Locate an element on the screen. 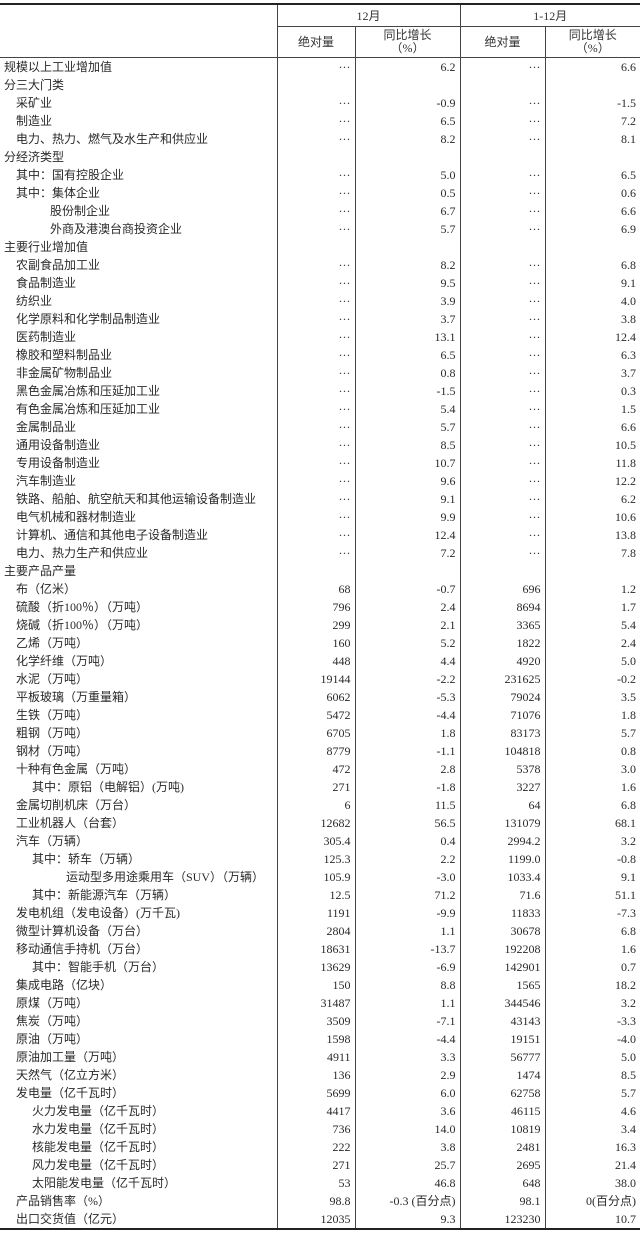  ytd-absolute: 1199.0 is located at coordinates (502, 859).